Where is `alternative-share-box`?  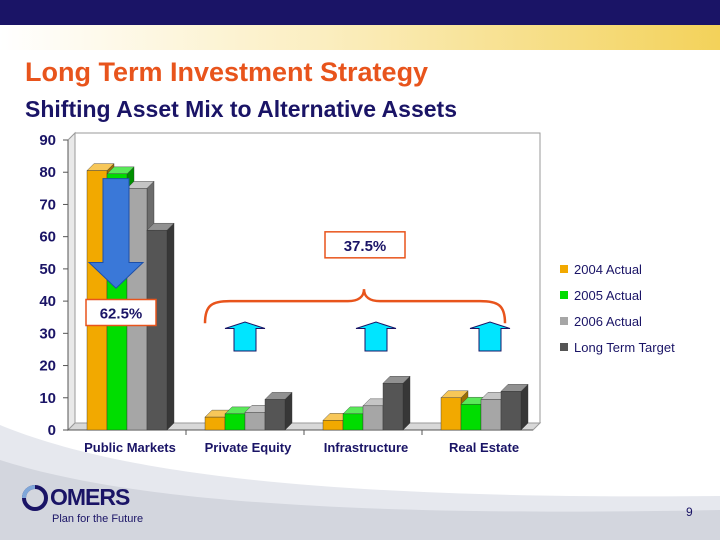
alternative-share-box is located at coordinates (365, 245).